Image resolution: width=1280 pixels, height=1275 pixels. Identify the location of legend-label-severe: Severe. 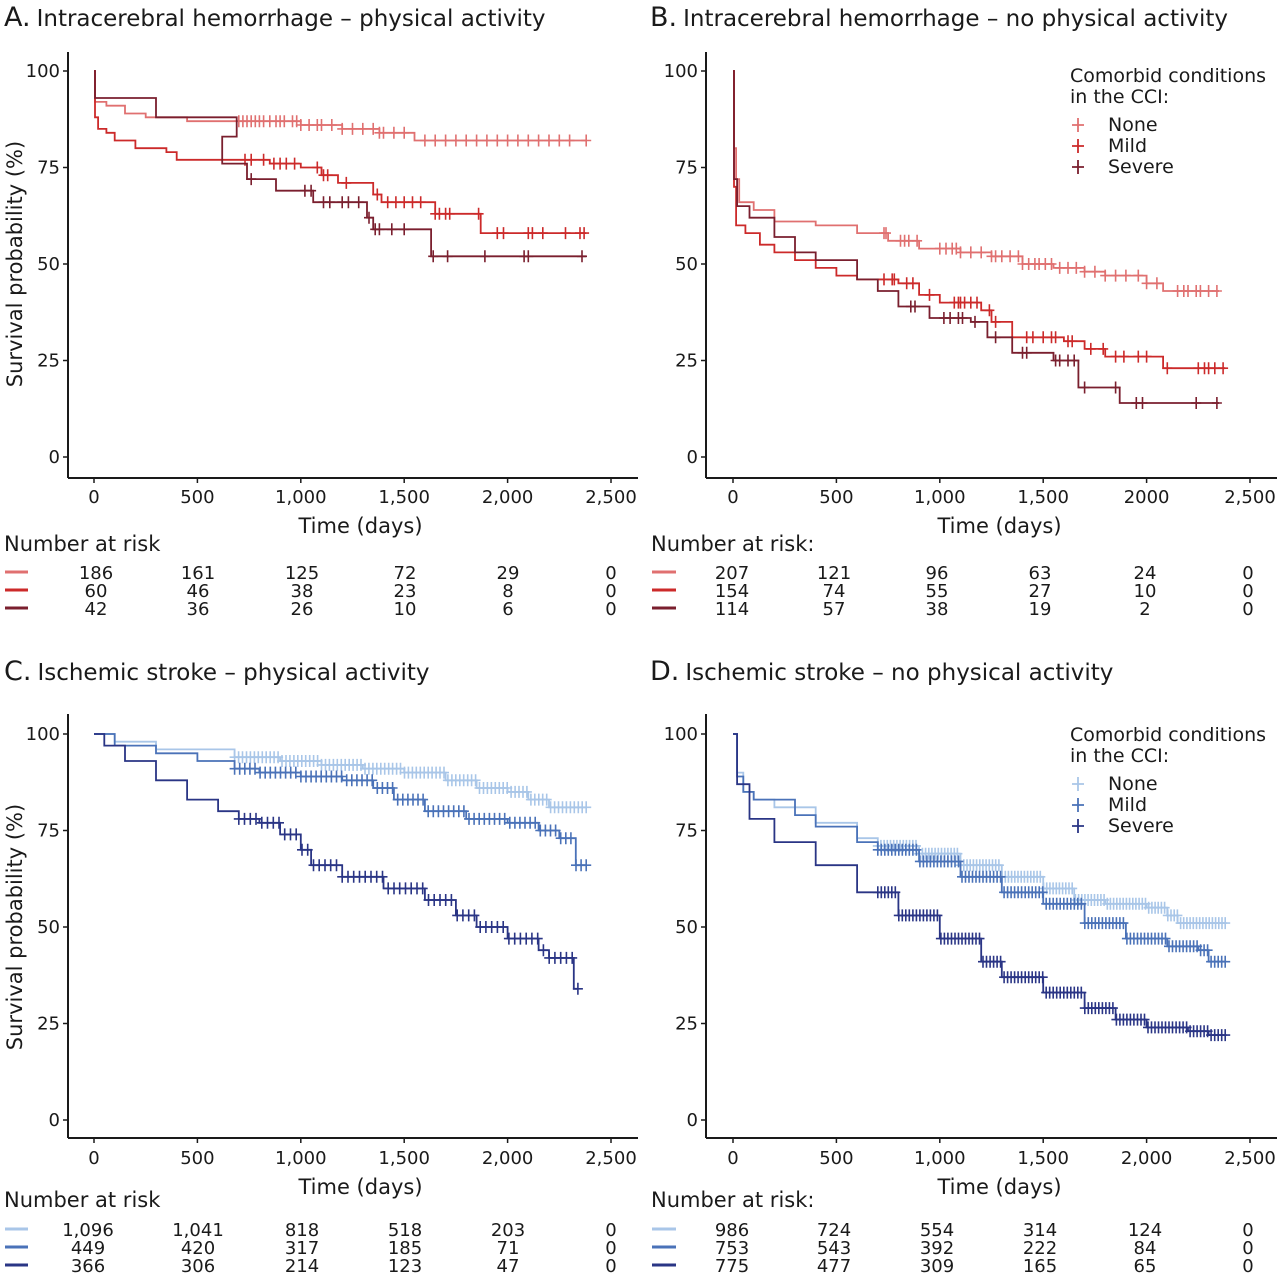
(1141, 826).